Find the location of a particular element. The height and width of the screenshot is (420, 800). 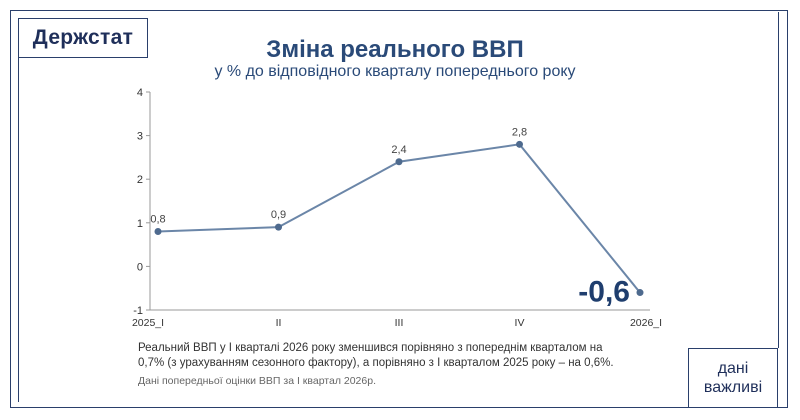

x-tick-label: III is located at coordinates (399, 323).